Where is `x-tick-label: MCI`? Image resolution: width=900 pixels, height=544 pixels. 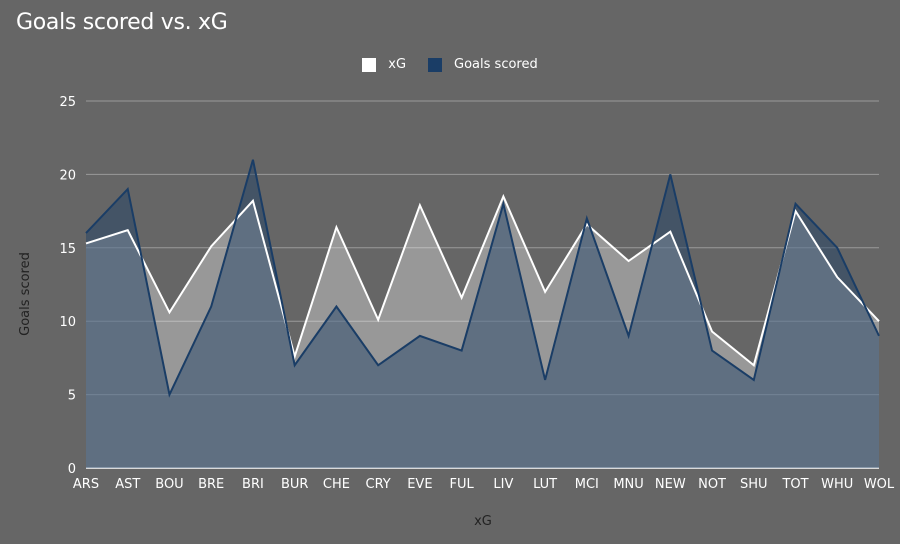
x-tick-label: MCI is located at coordinates (587, 484).